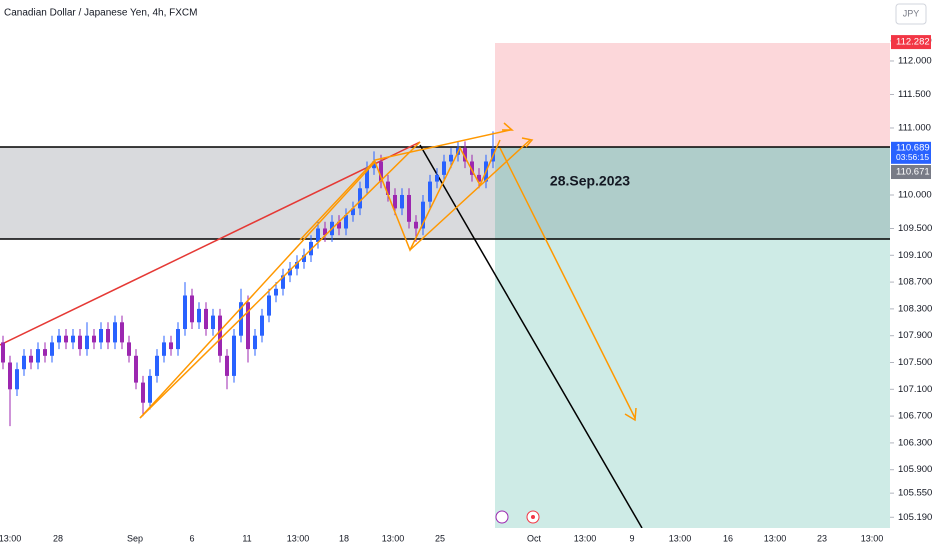  I want to click on bid-price-badge, so click(911, 172).